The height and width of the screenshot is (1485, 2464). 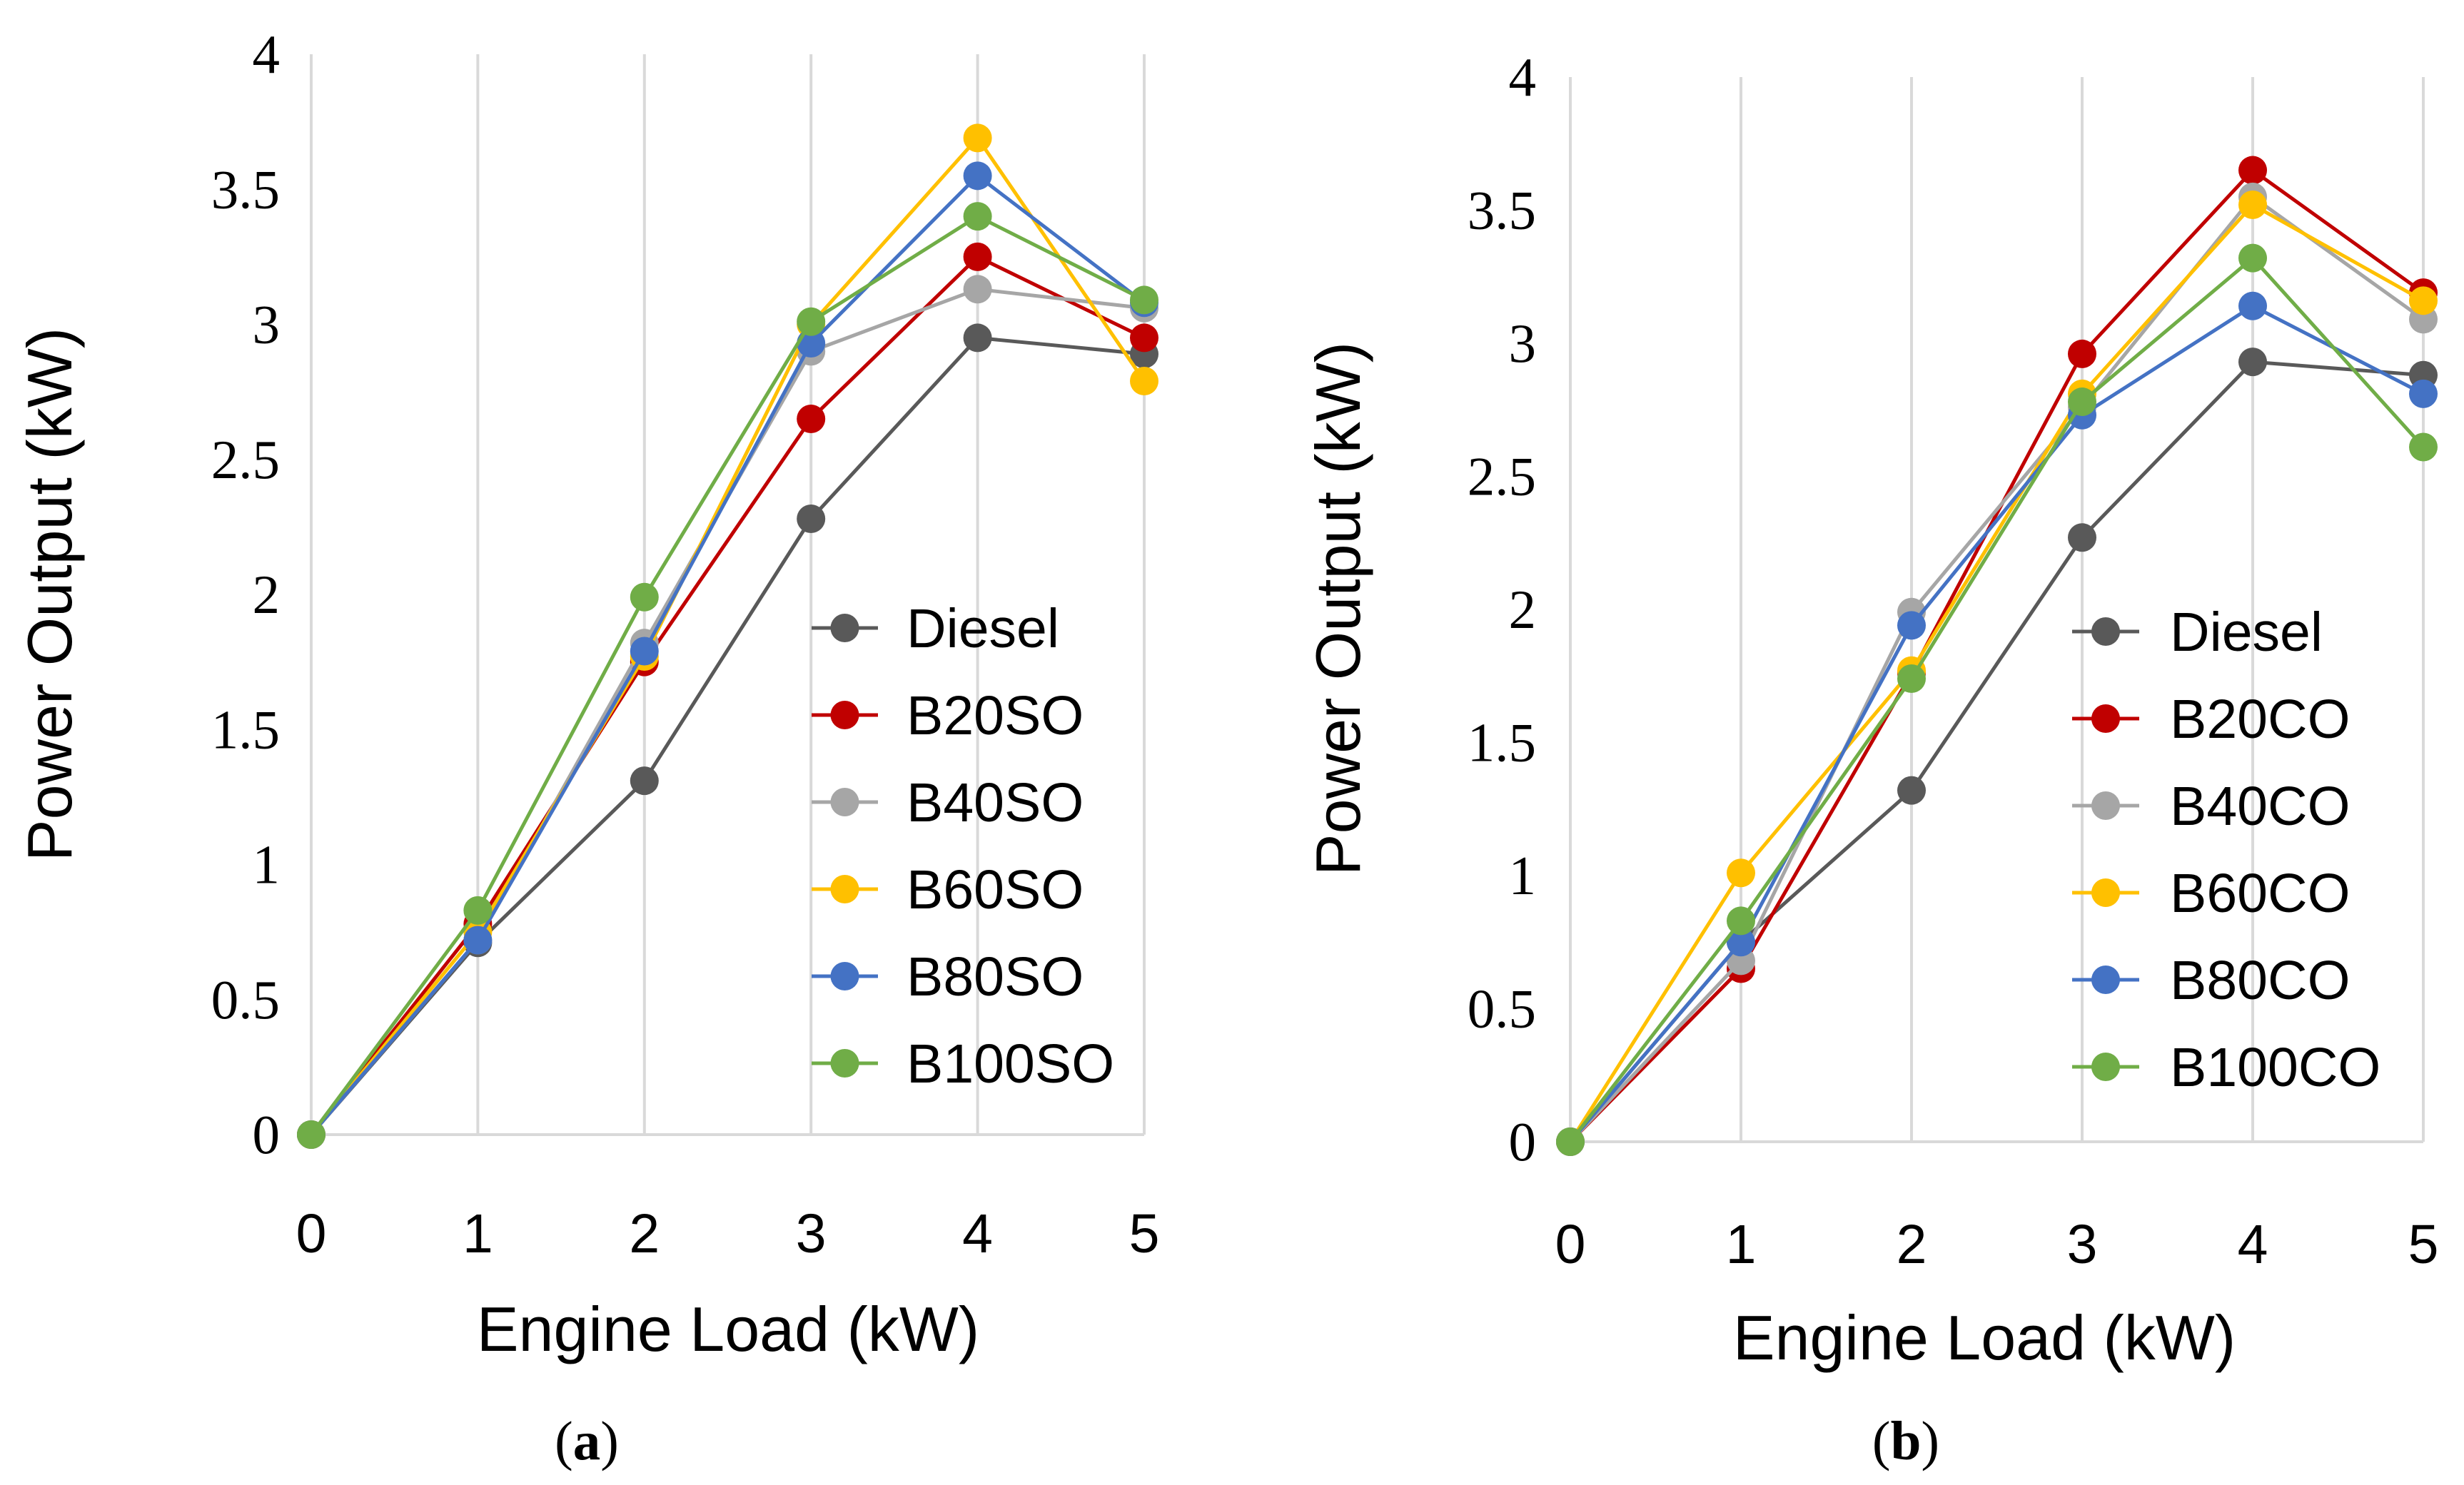 I want to click on panel-a-y-tick-label: 3, so click(x=267, y=325).